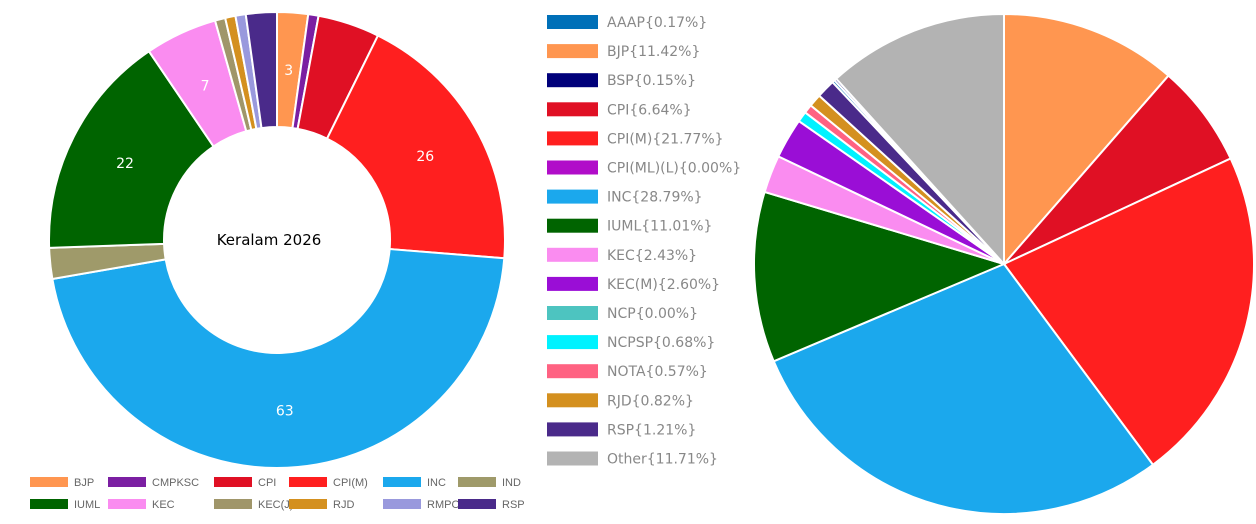 This screenshot has height=524, width=1256. I want to click on pie-legend-item-nota: NOTA{0.57%}, so click(627, 372).